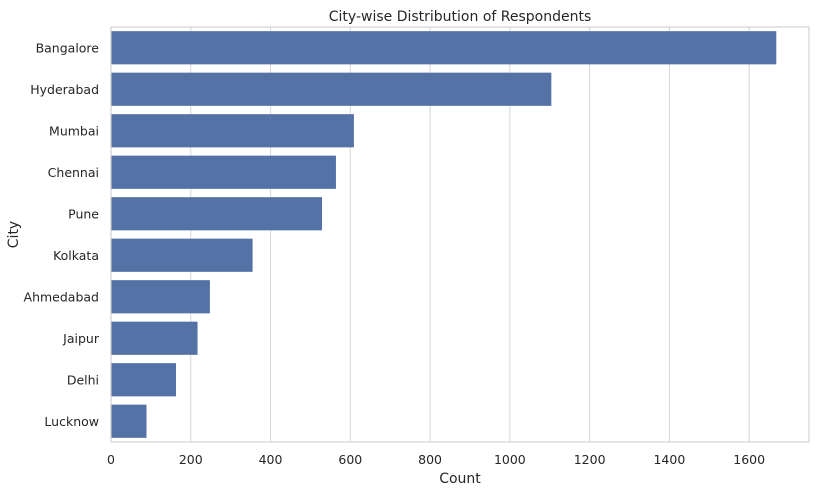 Image resolution: width=818 pixels, height=492 pixels. I want to click on bar-delhi, so click(144, 380).